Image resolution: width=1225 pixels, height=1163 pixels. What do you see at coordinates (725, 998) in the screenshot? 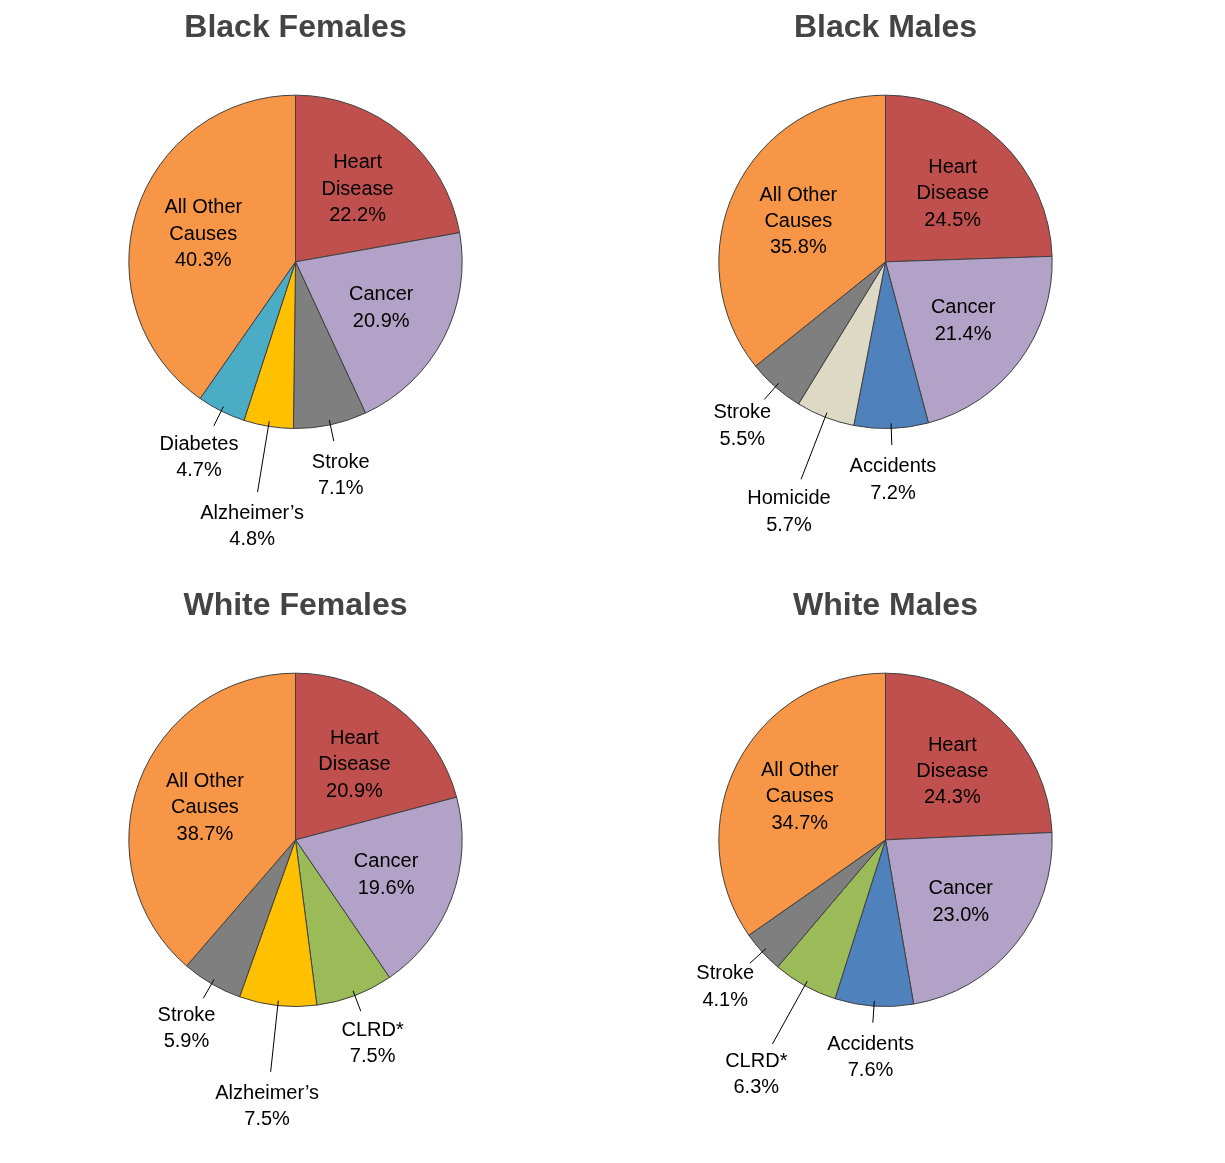
I see `data-label: 4.1%` at bounding box center [725, 998].